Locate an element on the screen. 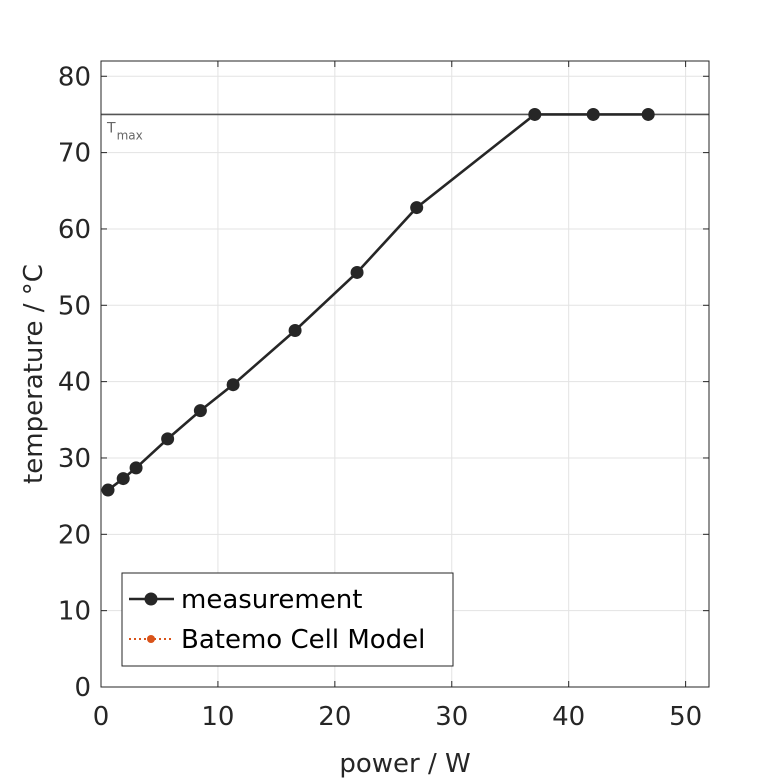 The width and height of the screenshot is (781, 781). tmax-label-main: T is located at coordinates (111, 128).